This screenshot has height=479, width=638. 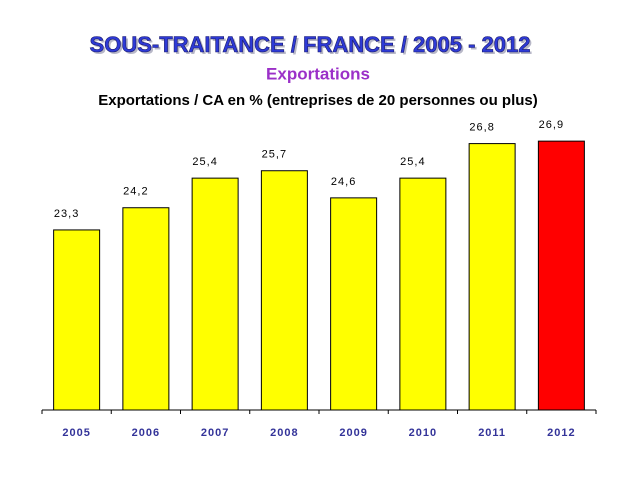 I want to click on value-label: 24,2, so click(x=135, y=192).